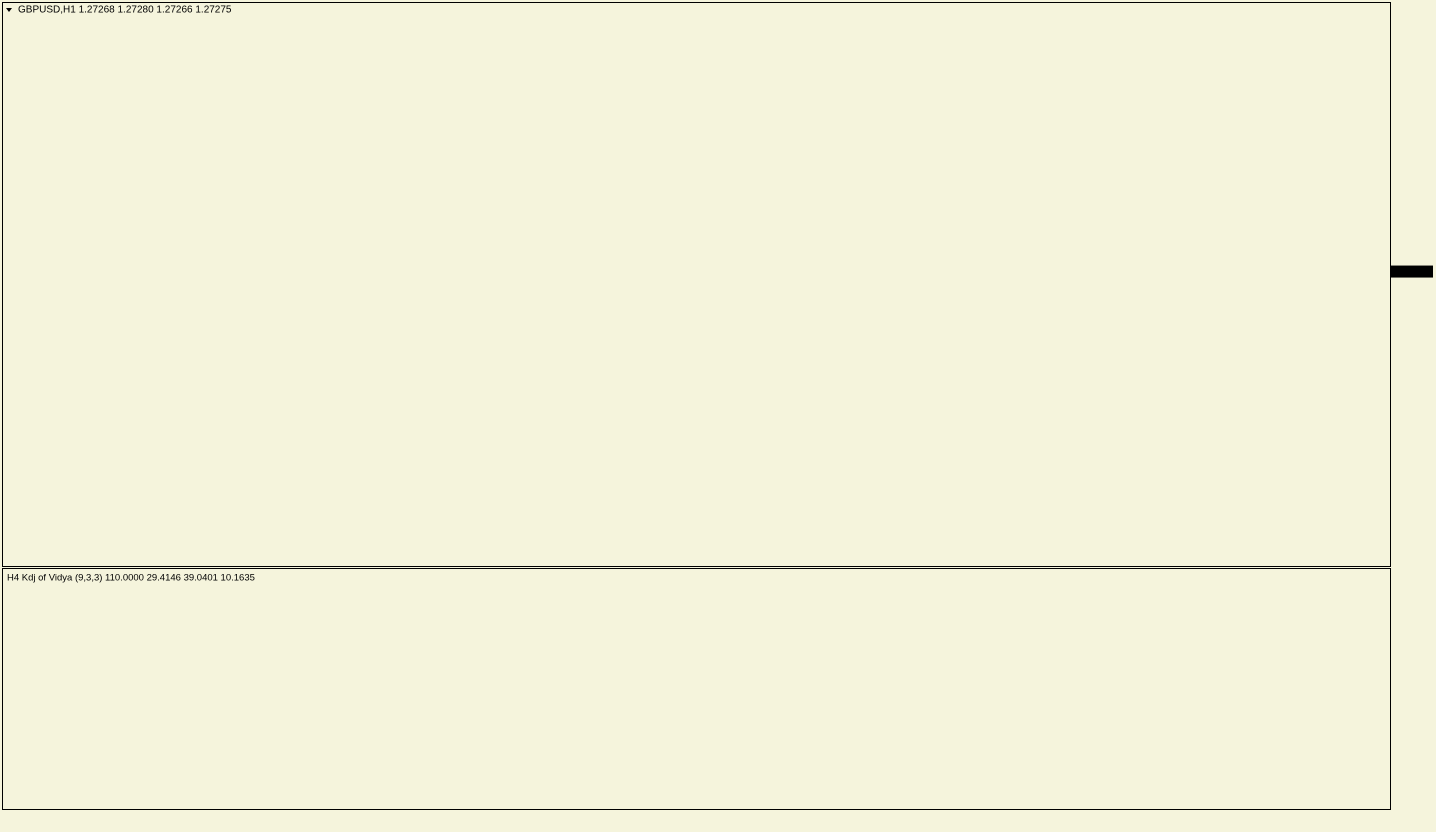 This screenshot has height=832, width=1436. I want to click on menu-triangle, so click(9, 10).